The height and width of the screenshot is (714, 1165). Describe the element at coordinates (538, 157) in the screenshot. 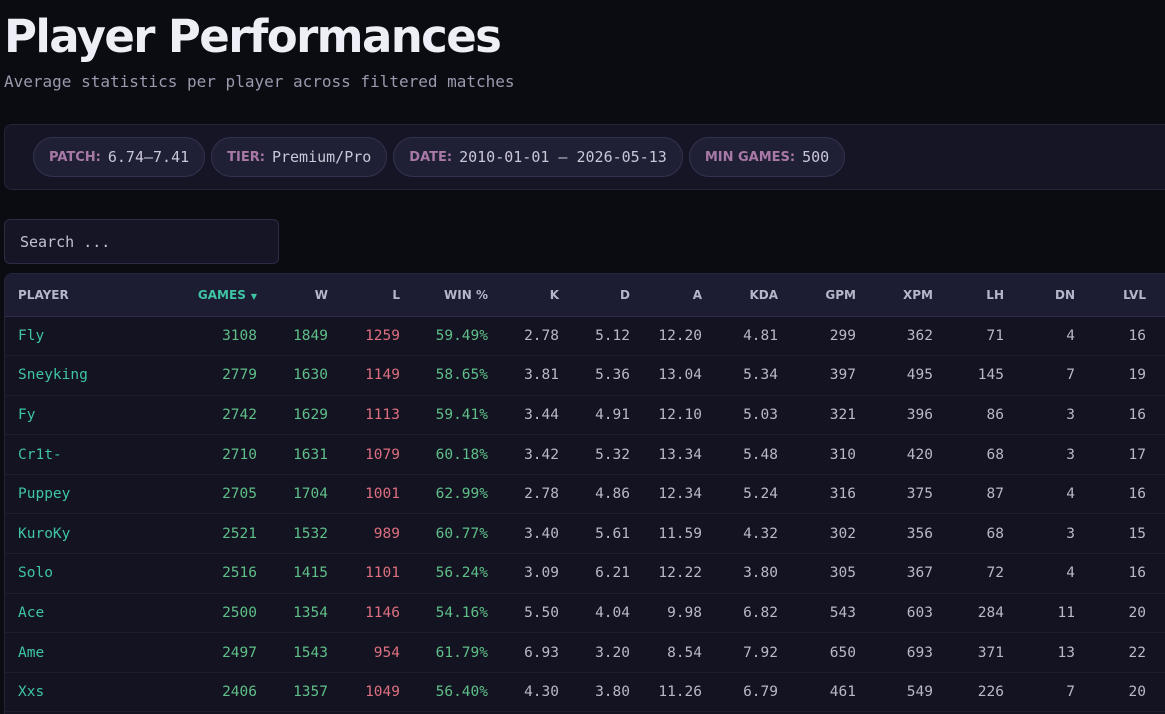

I see `filter-chip-date: DATE: 2010-01-01 – 2026-05-13` at that location.